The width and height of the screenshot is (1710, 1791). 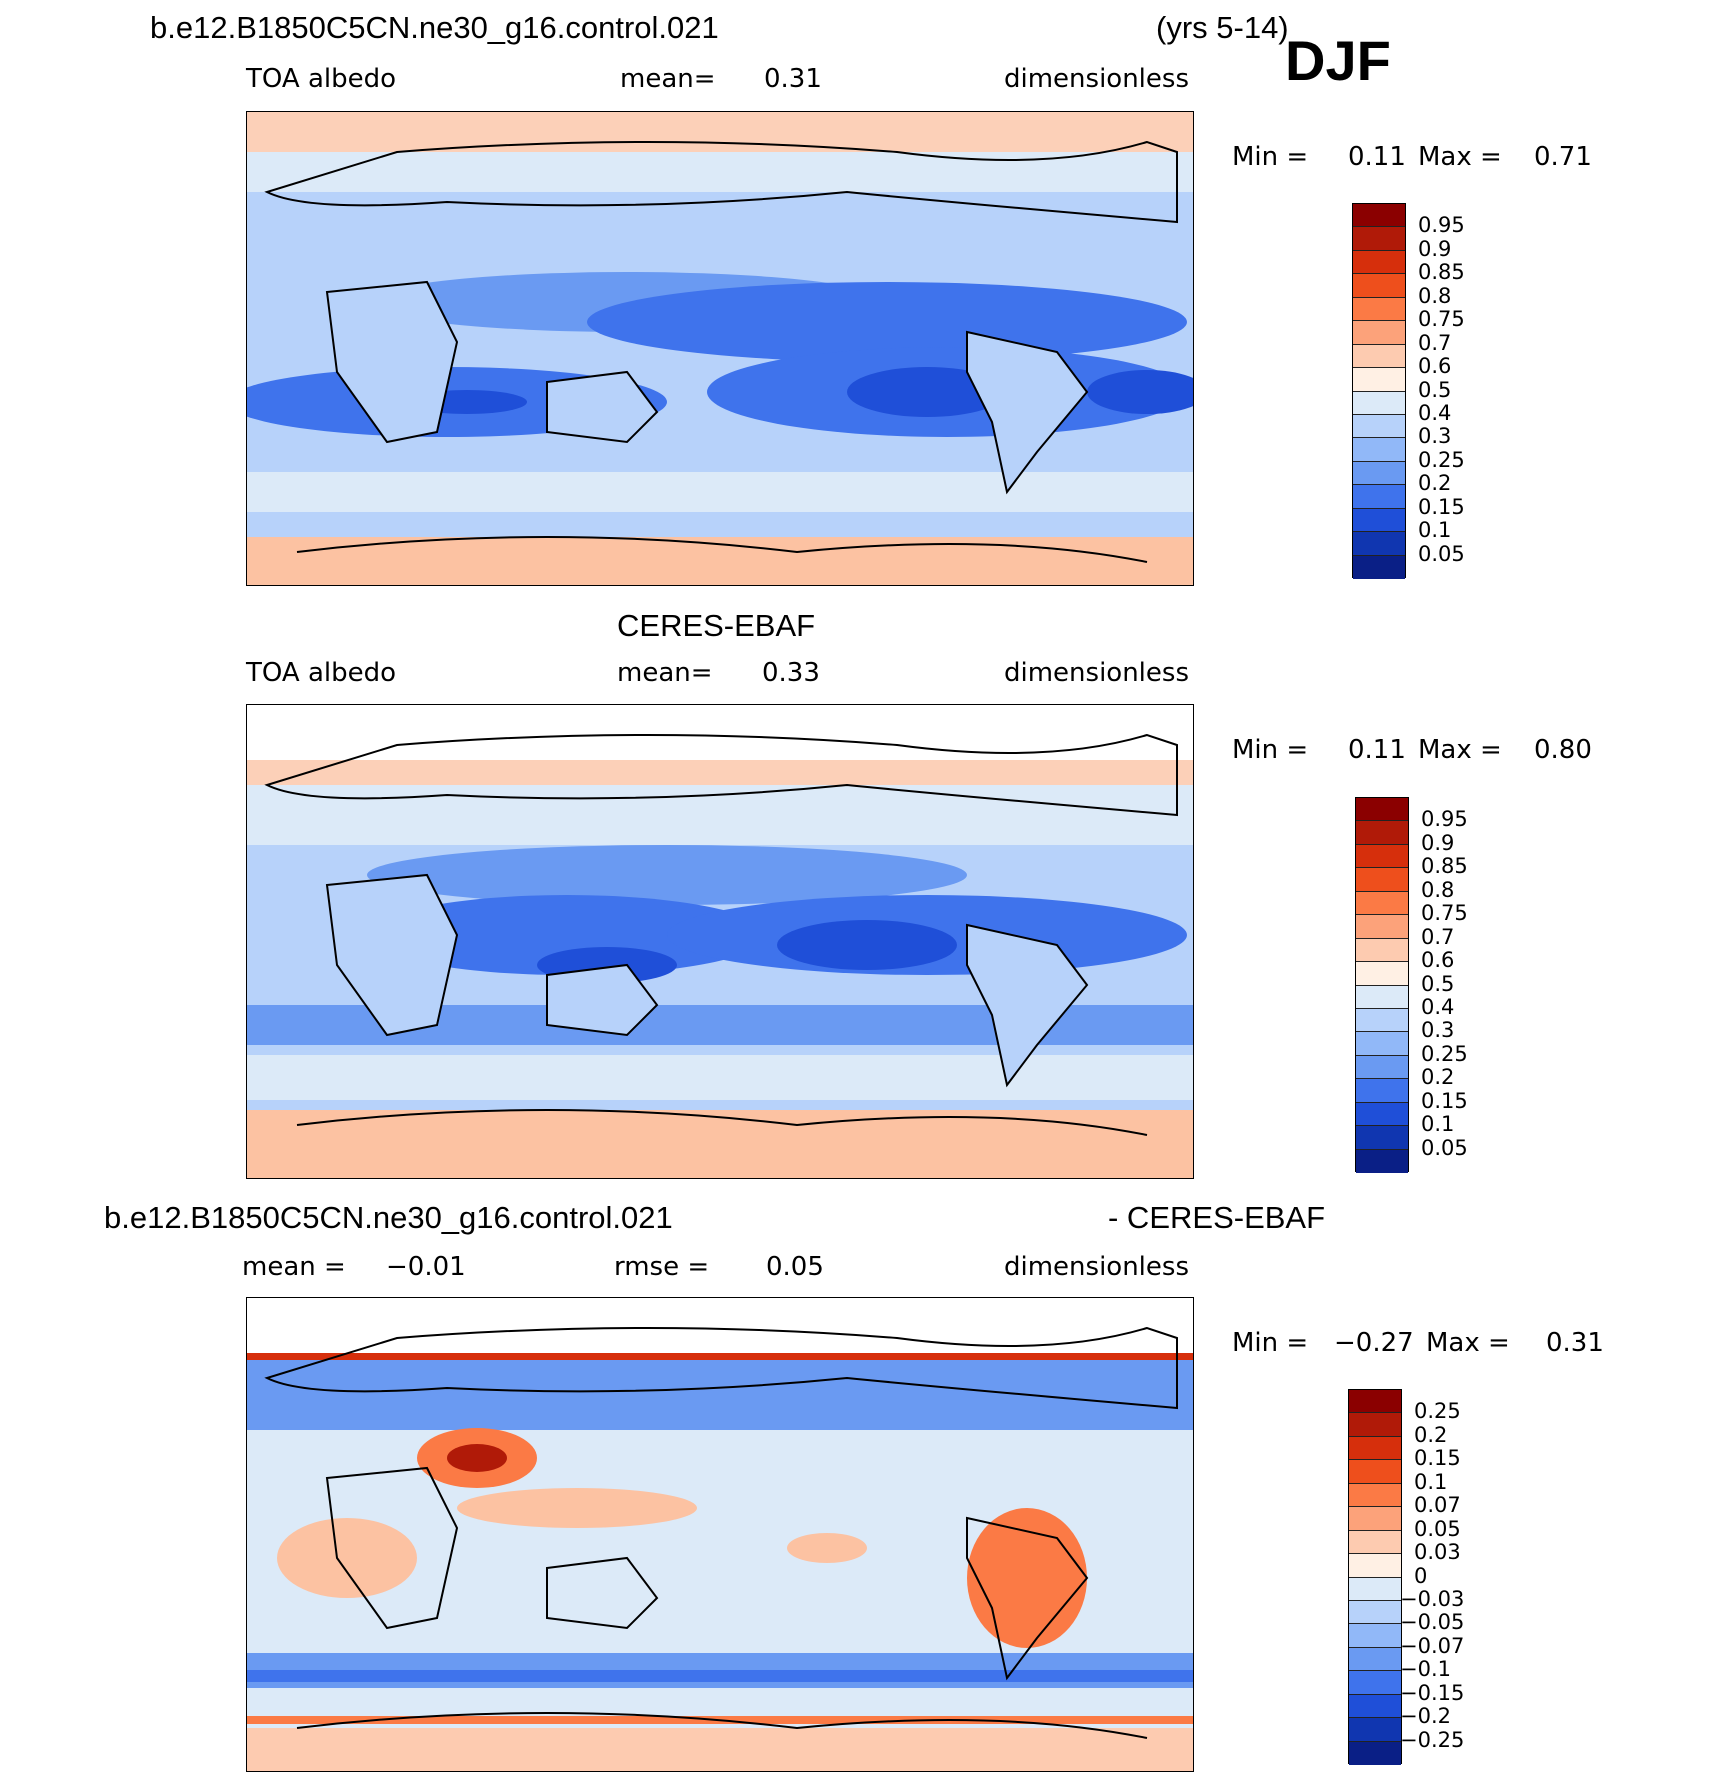 I want to click on panel3-colorbar, so click(x=1375, y=1577).